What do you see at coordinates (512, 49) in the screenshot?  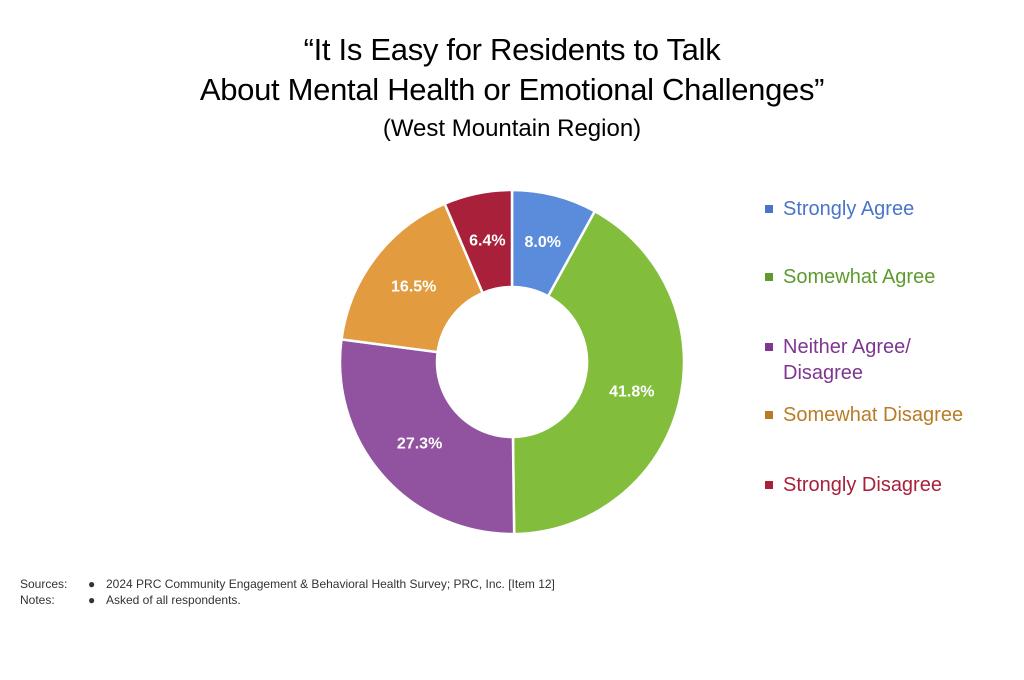 I see `chart-title-line-1: “It Is Easy for Residents to Talk` at bounding box center [512, 49].